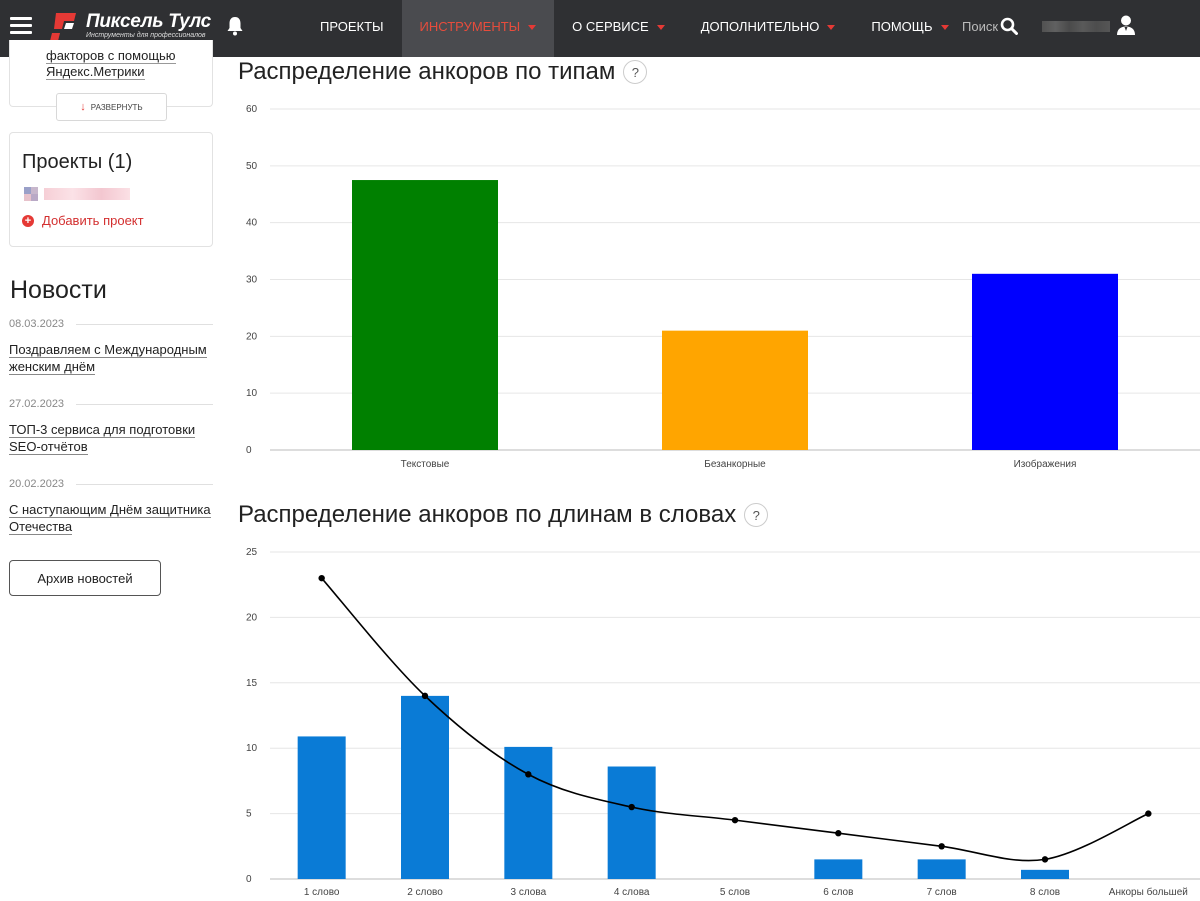 The width and height of the screenshot is (1200, 901). I want to click on news-title: Новости, so click(58, 290).